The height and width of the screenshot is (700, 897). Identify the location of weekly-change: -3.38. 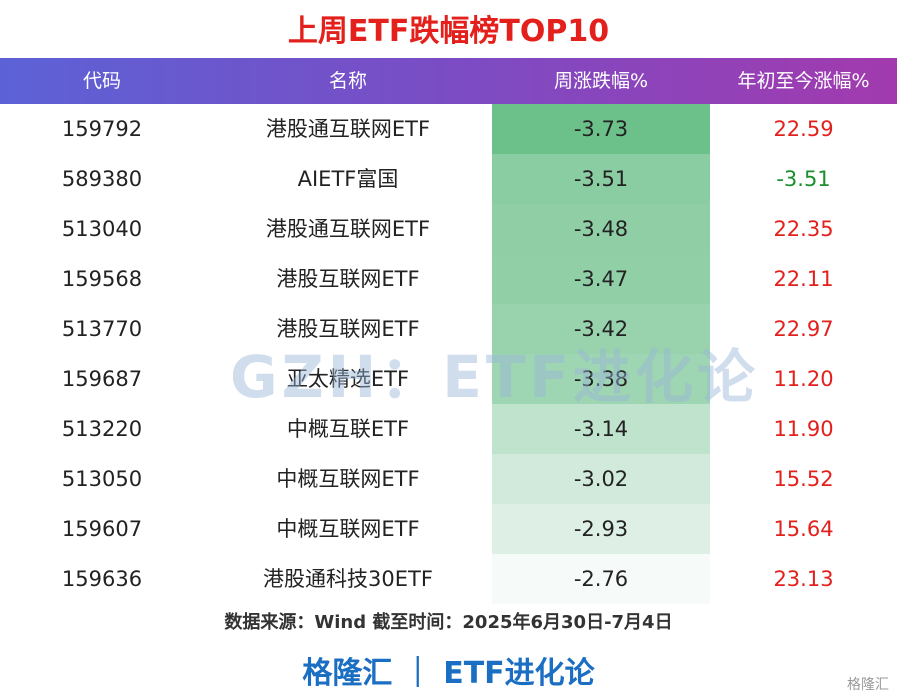
(601, 379).